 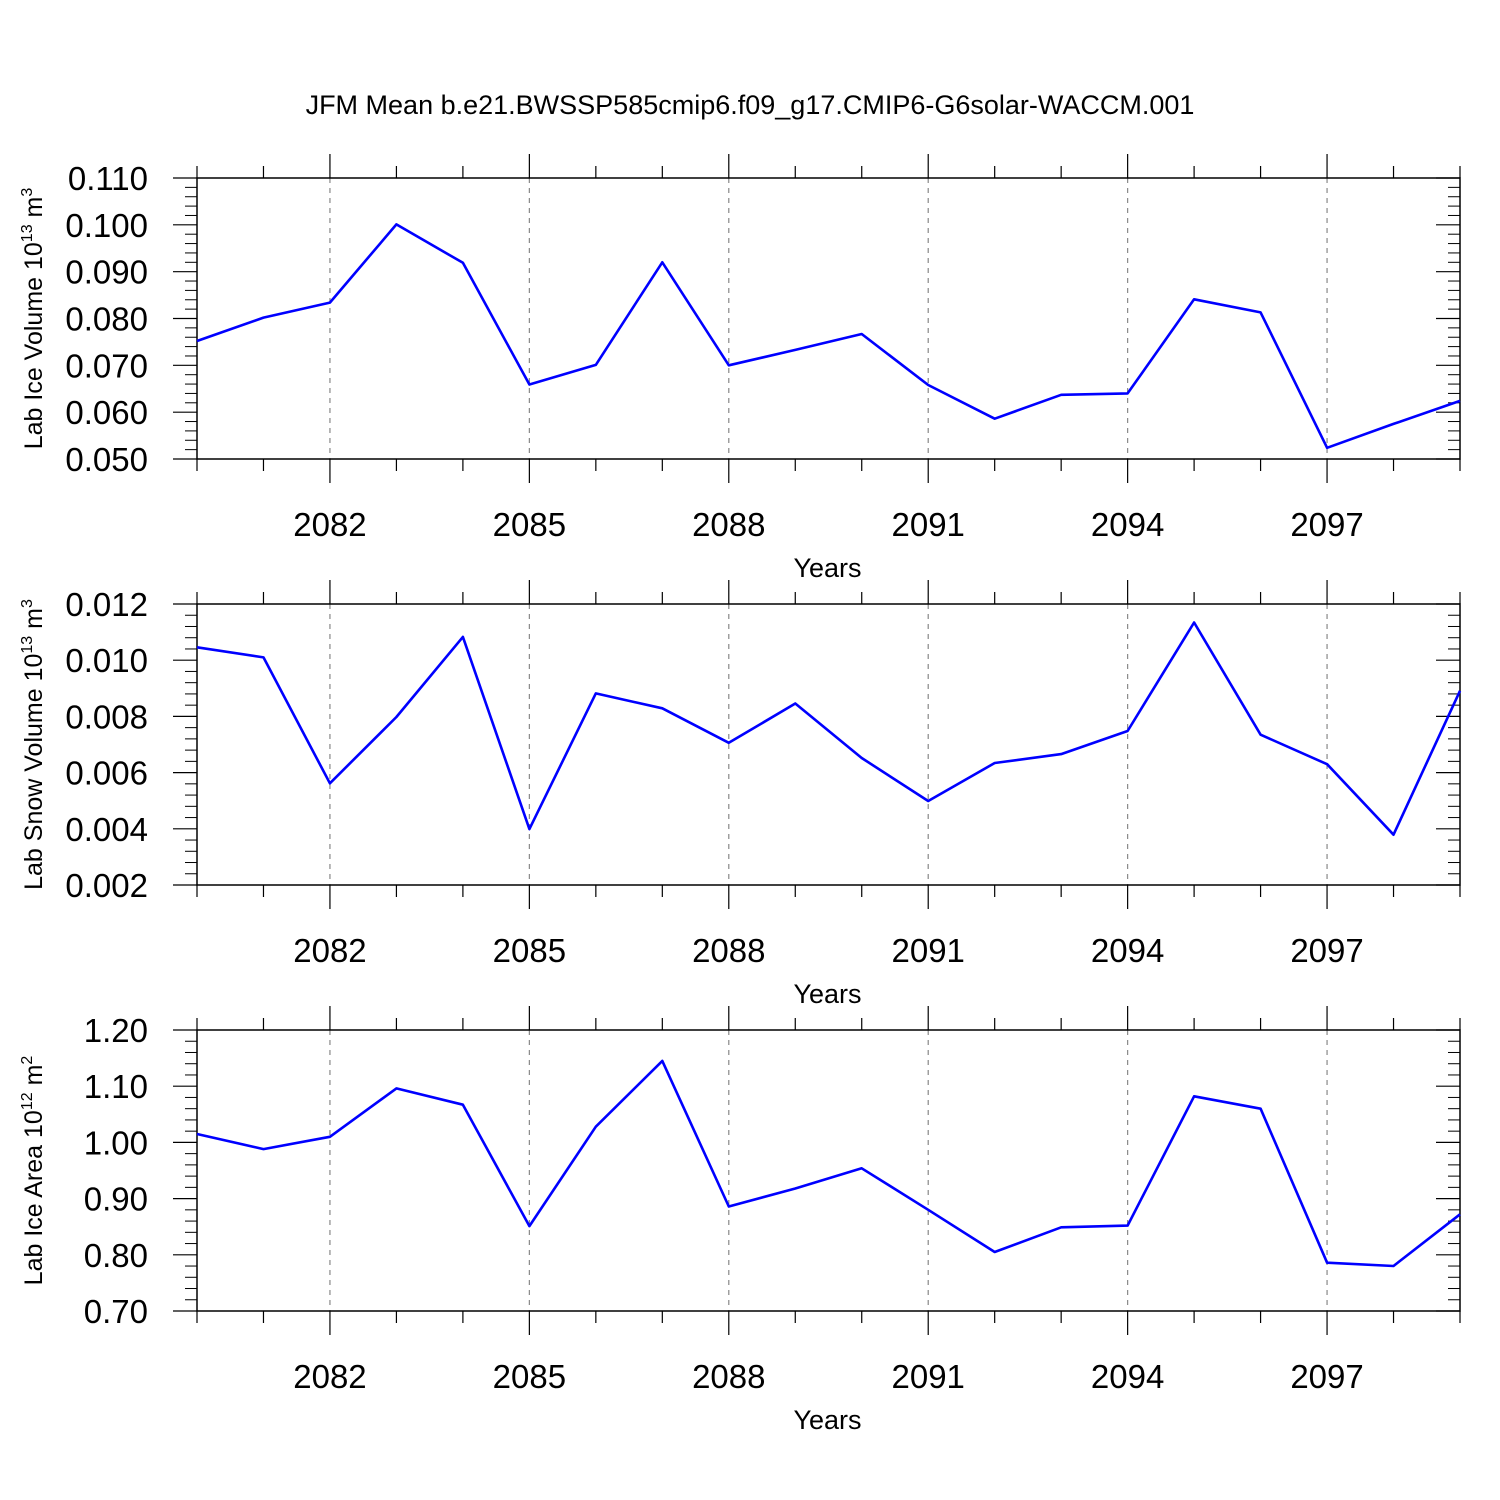 I want to click on y-tick-label: 0.050, so click(x=106, y=459).